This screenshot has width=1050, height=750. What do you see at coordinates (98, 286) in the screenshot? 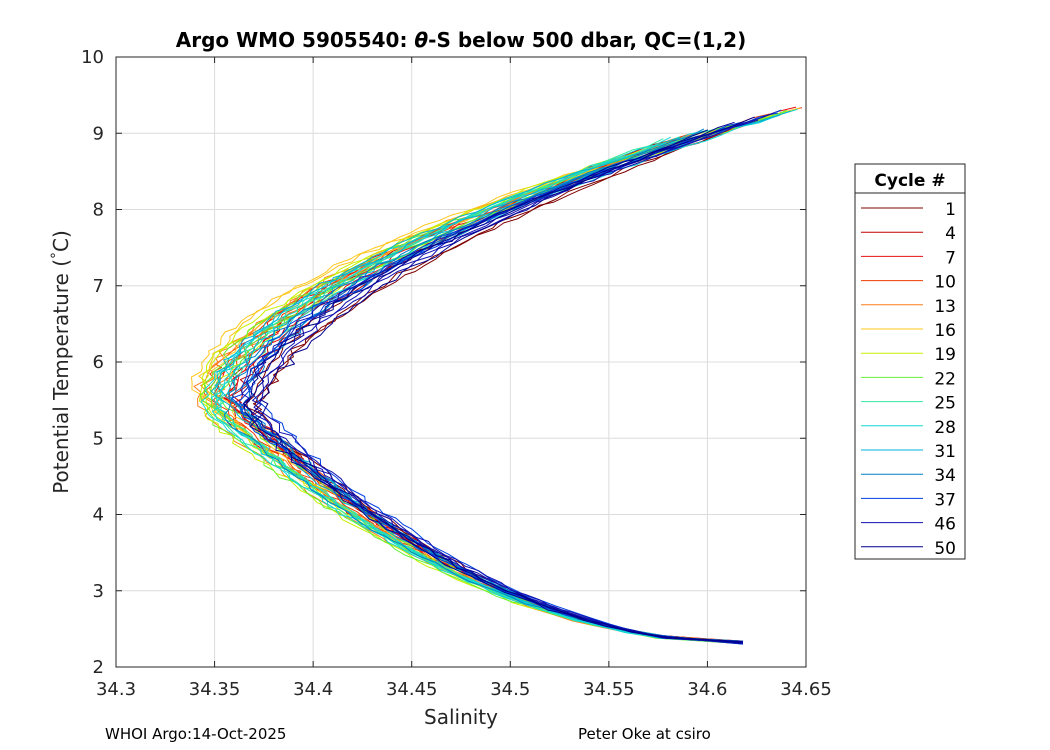
I see `y-tick-label: 7` at bounding box center [98, 286].